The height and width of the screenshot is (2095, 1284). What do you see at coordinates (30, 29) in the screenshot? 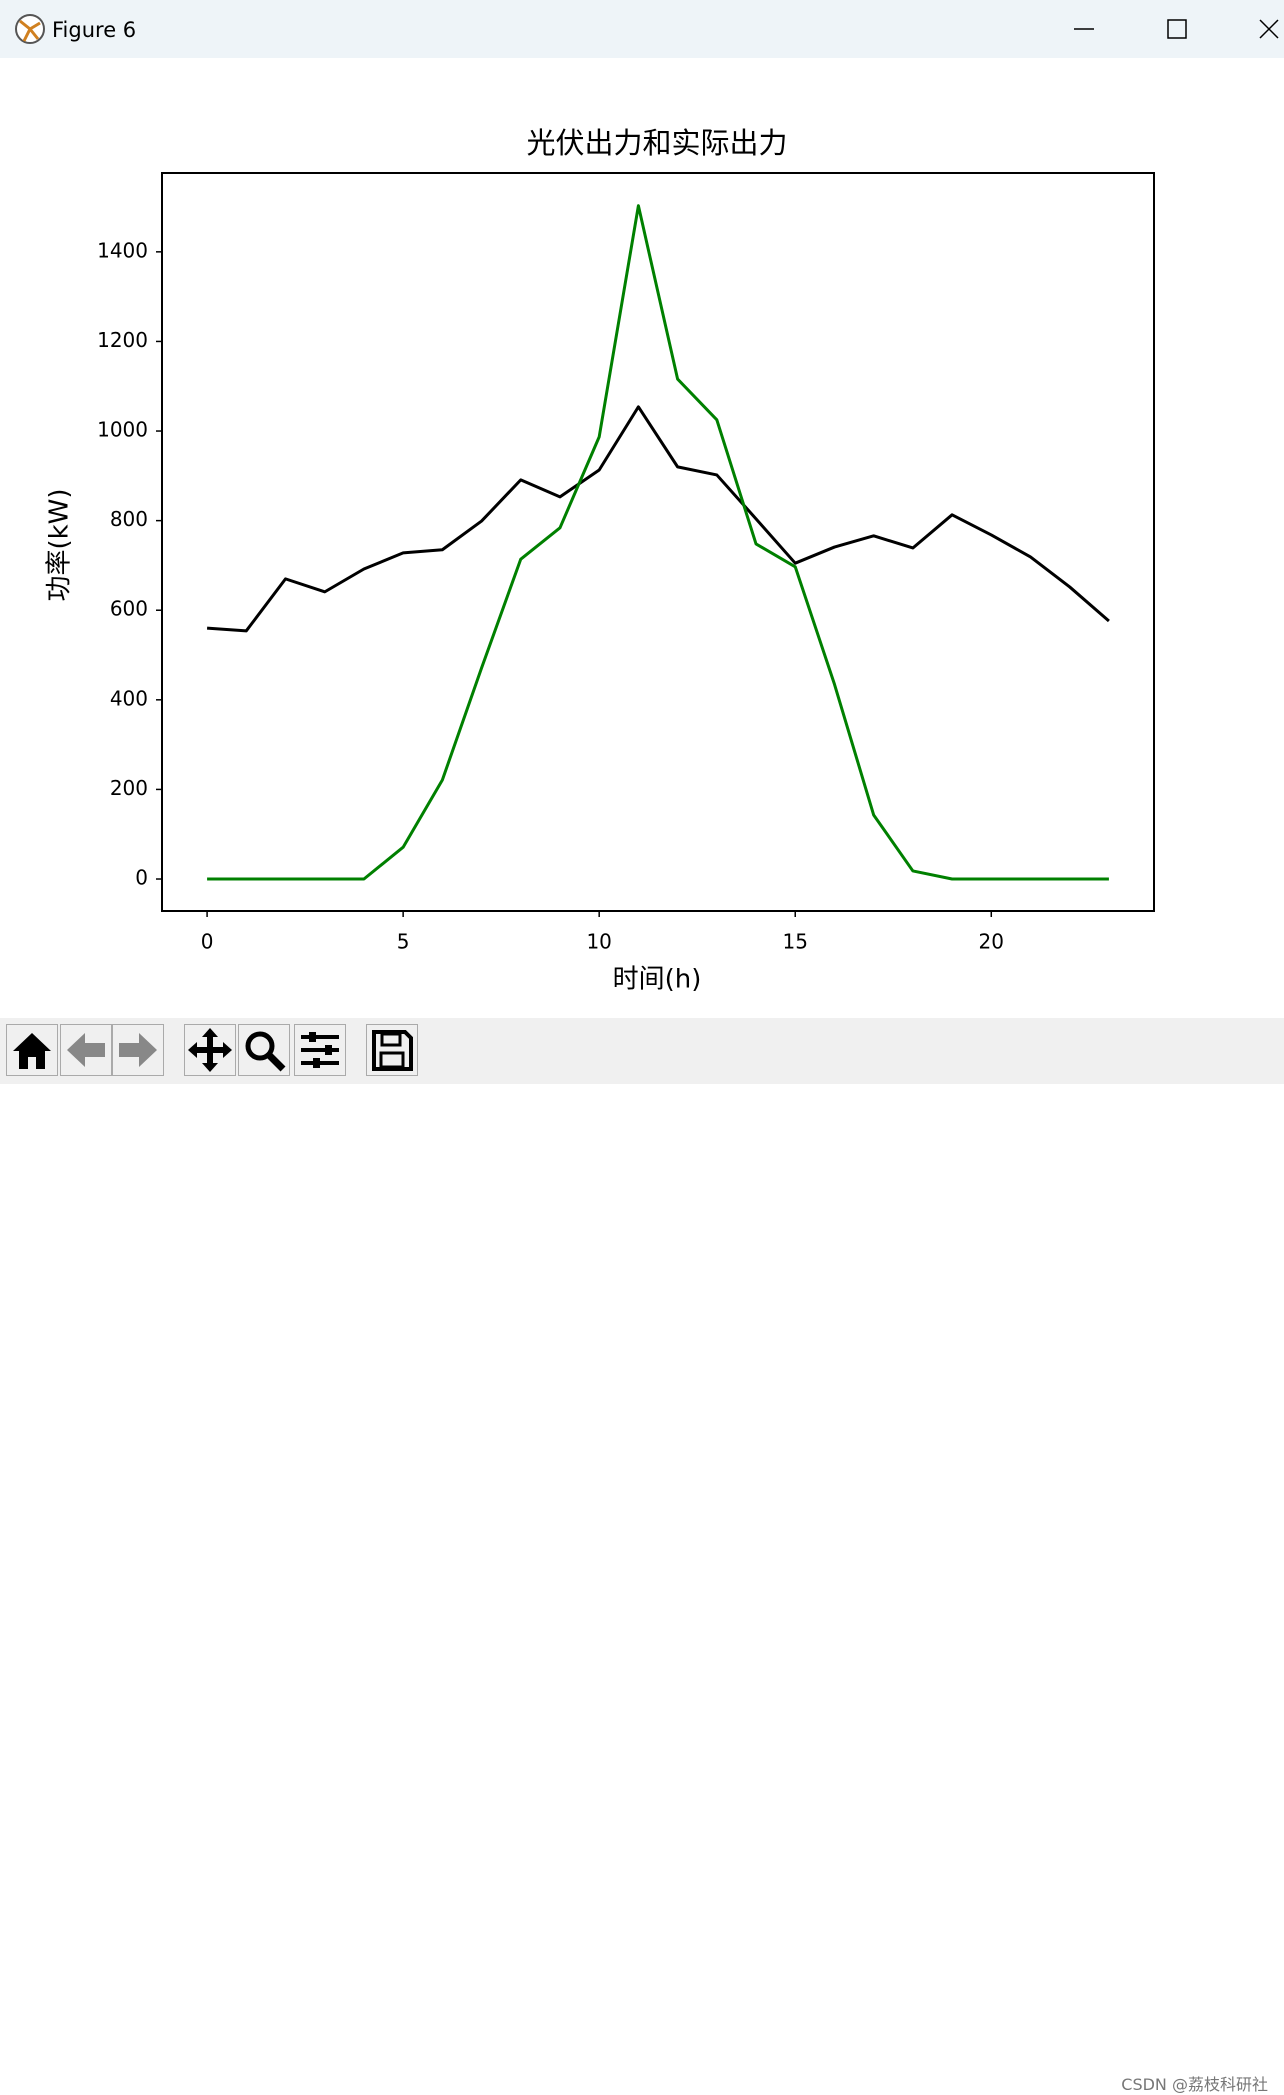
I see `app-icon` at bounding box center [30, 29].